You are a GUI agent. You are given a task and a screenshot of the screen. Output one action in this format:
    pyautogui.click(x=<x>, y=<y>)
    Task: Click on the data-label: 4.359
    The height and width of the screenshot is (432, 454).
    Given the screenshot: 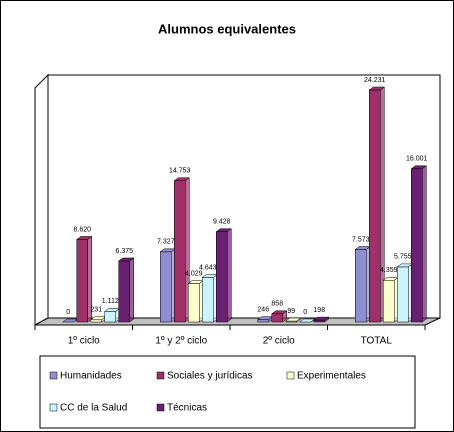 What is the action you would take?
    pyautogui.click(x=389, y=270)
    